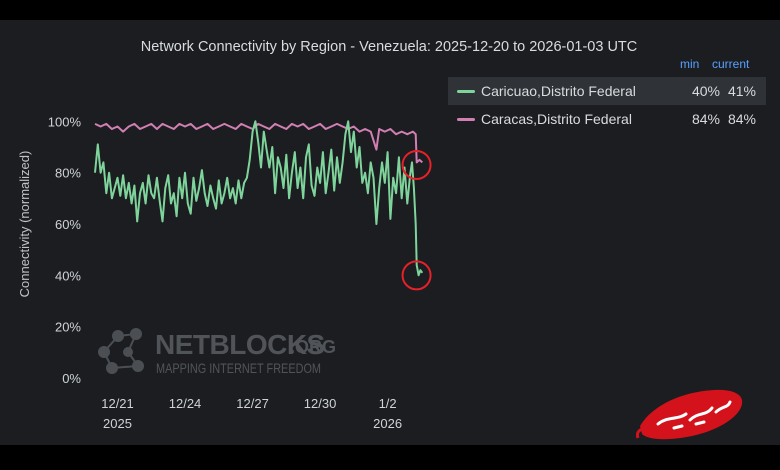  I want to click on x-tick-label: 12/27, so click(252, 403).